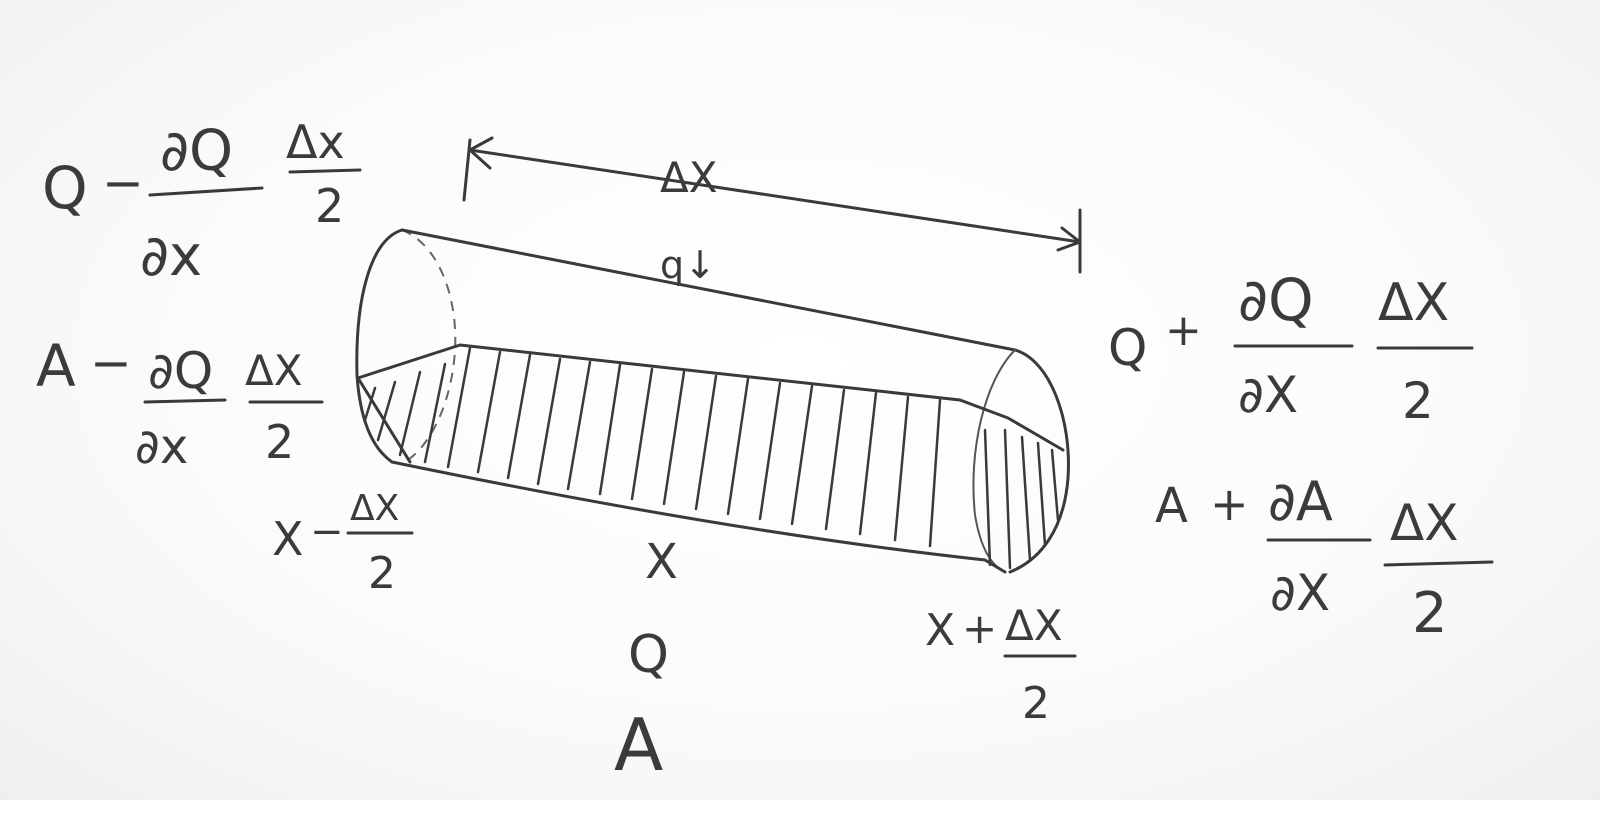 Image resolution: width=1600 pixels, height=813 pixels. What do you see at coordinates (171, 256) in the screenshot?
I see `left-flow-den: ∂x` at bounding box center [171, 256].